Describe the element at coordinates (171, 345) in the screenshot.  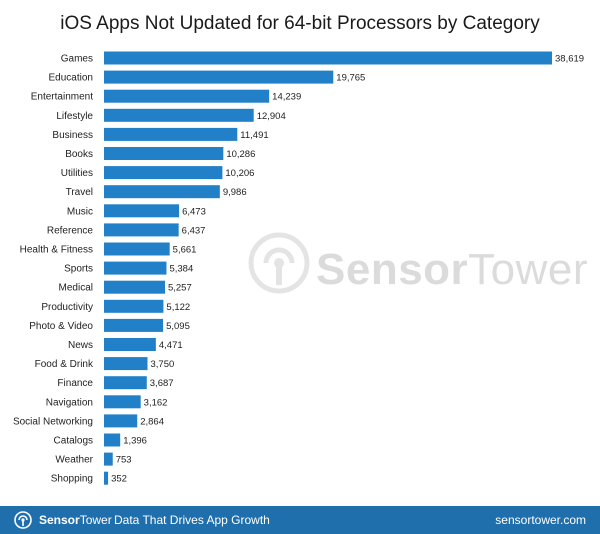
I see `data-label: 4,471` at that location.